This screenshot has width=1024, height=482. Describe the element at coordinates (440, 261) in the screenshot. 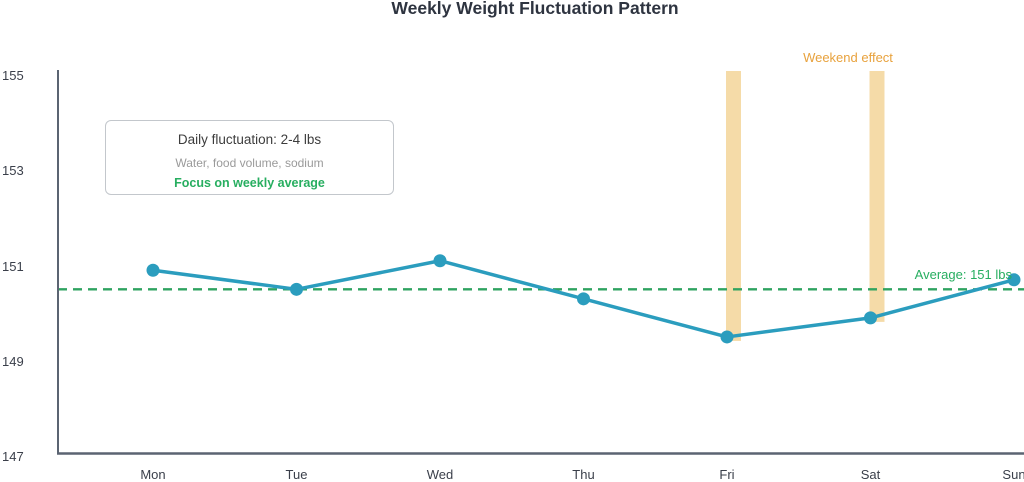

I see `data-point-wed` at that location.